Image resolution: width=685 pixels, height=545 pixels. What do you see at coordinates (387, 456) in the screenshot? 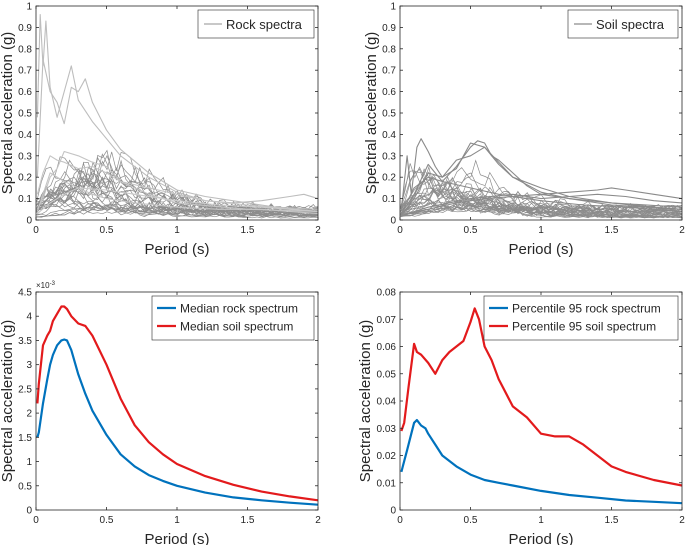
I see `y-tick-label: 0.02` at bounding box center [387, 456].